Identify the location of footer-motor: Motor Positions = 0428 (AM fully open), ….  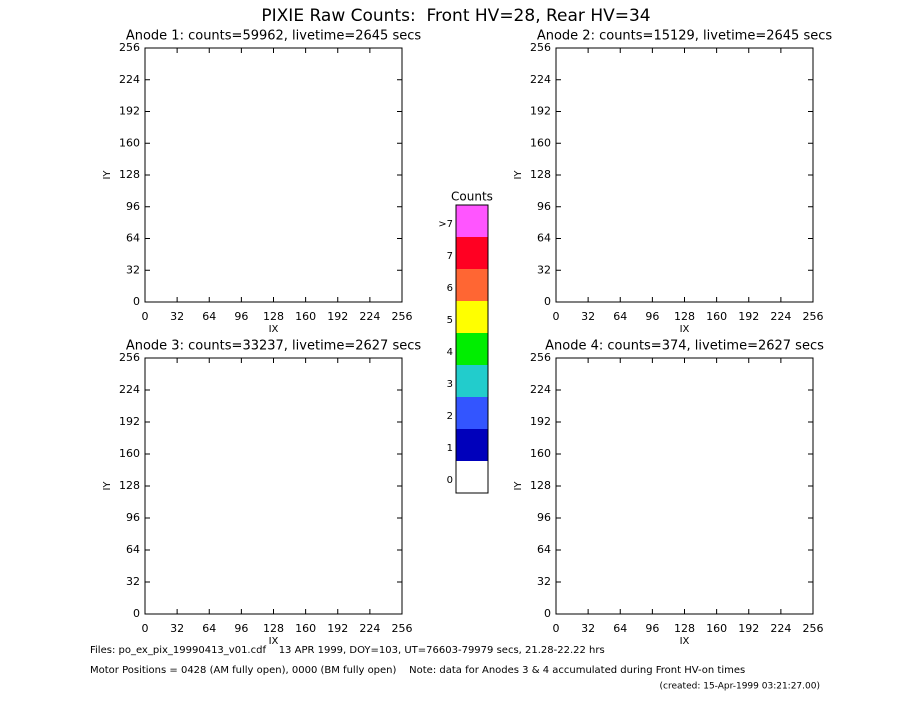
(417, 670).